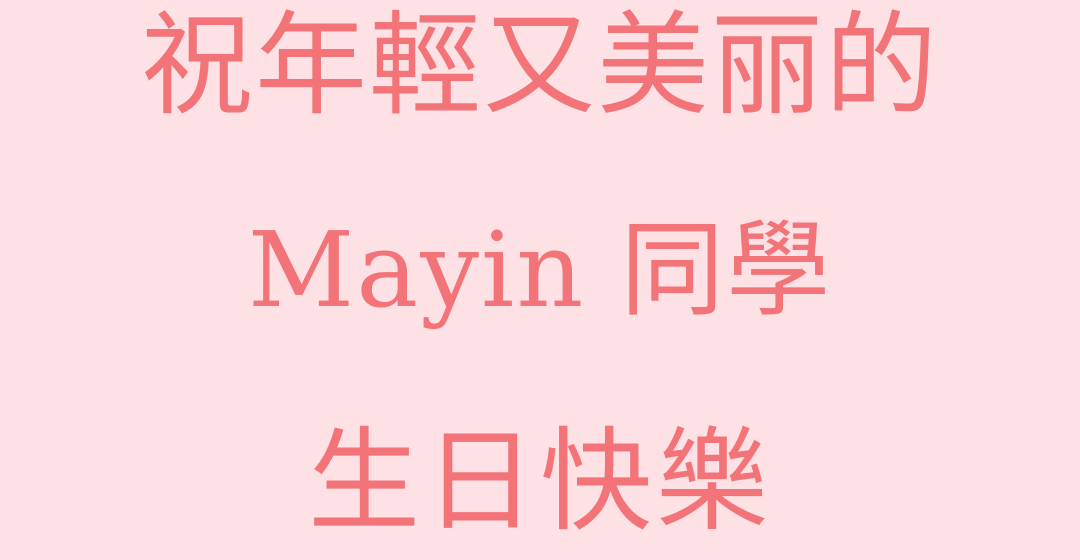 Image resolution: width=1080 pixels, height=560 pixels. Describe the element at coordinates (540, 270) in the screenshot. I see `greeting-line-recipient: Mayin 同學` at that location.